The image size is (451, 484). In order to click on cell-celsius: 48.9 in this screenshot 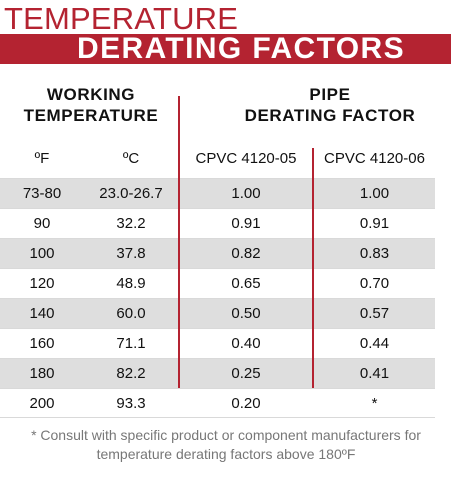, I will do `click(131, 283)`.